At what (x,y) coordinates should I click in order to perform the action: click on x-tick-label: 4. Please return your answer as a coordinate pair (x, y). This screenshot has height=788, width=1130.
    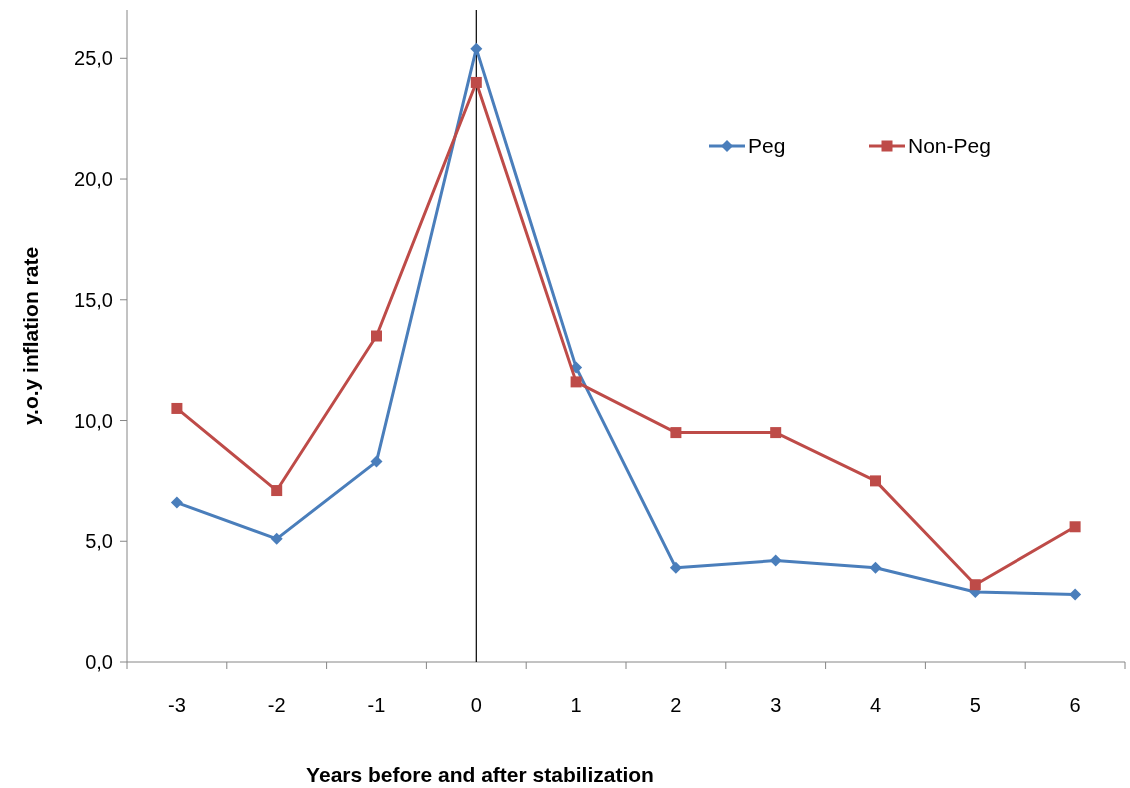
    Looking at the image, I should click on (875, 705).